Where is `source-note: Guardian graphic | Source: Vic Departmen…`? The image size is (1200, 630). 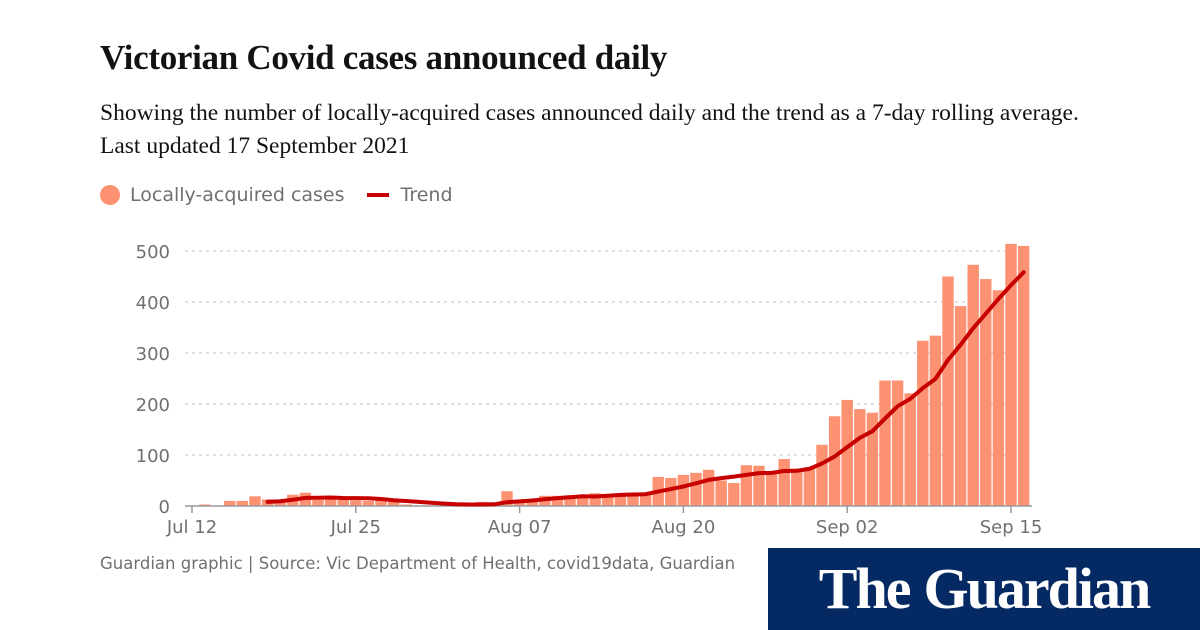 source-note: Guardian graphic | Source: Vic Departmen… is located at coordinates (418, 563).